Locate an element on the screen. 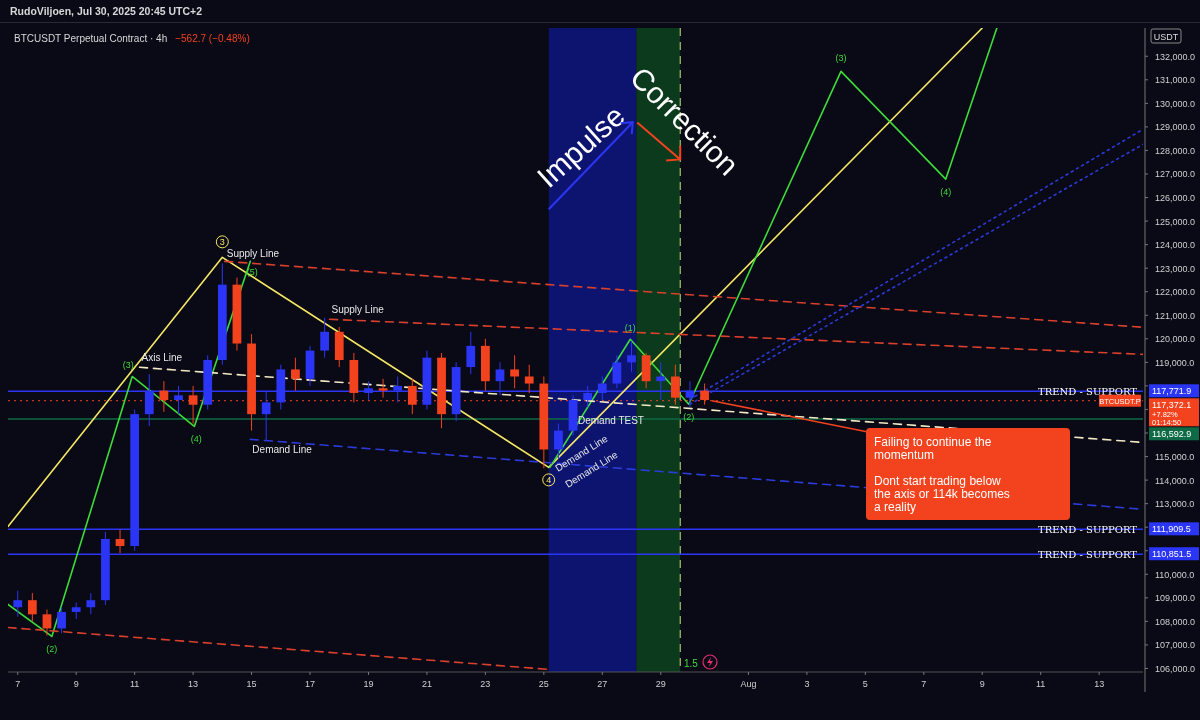  series-label: Demand Line is located at coordinates (282, 450).